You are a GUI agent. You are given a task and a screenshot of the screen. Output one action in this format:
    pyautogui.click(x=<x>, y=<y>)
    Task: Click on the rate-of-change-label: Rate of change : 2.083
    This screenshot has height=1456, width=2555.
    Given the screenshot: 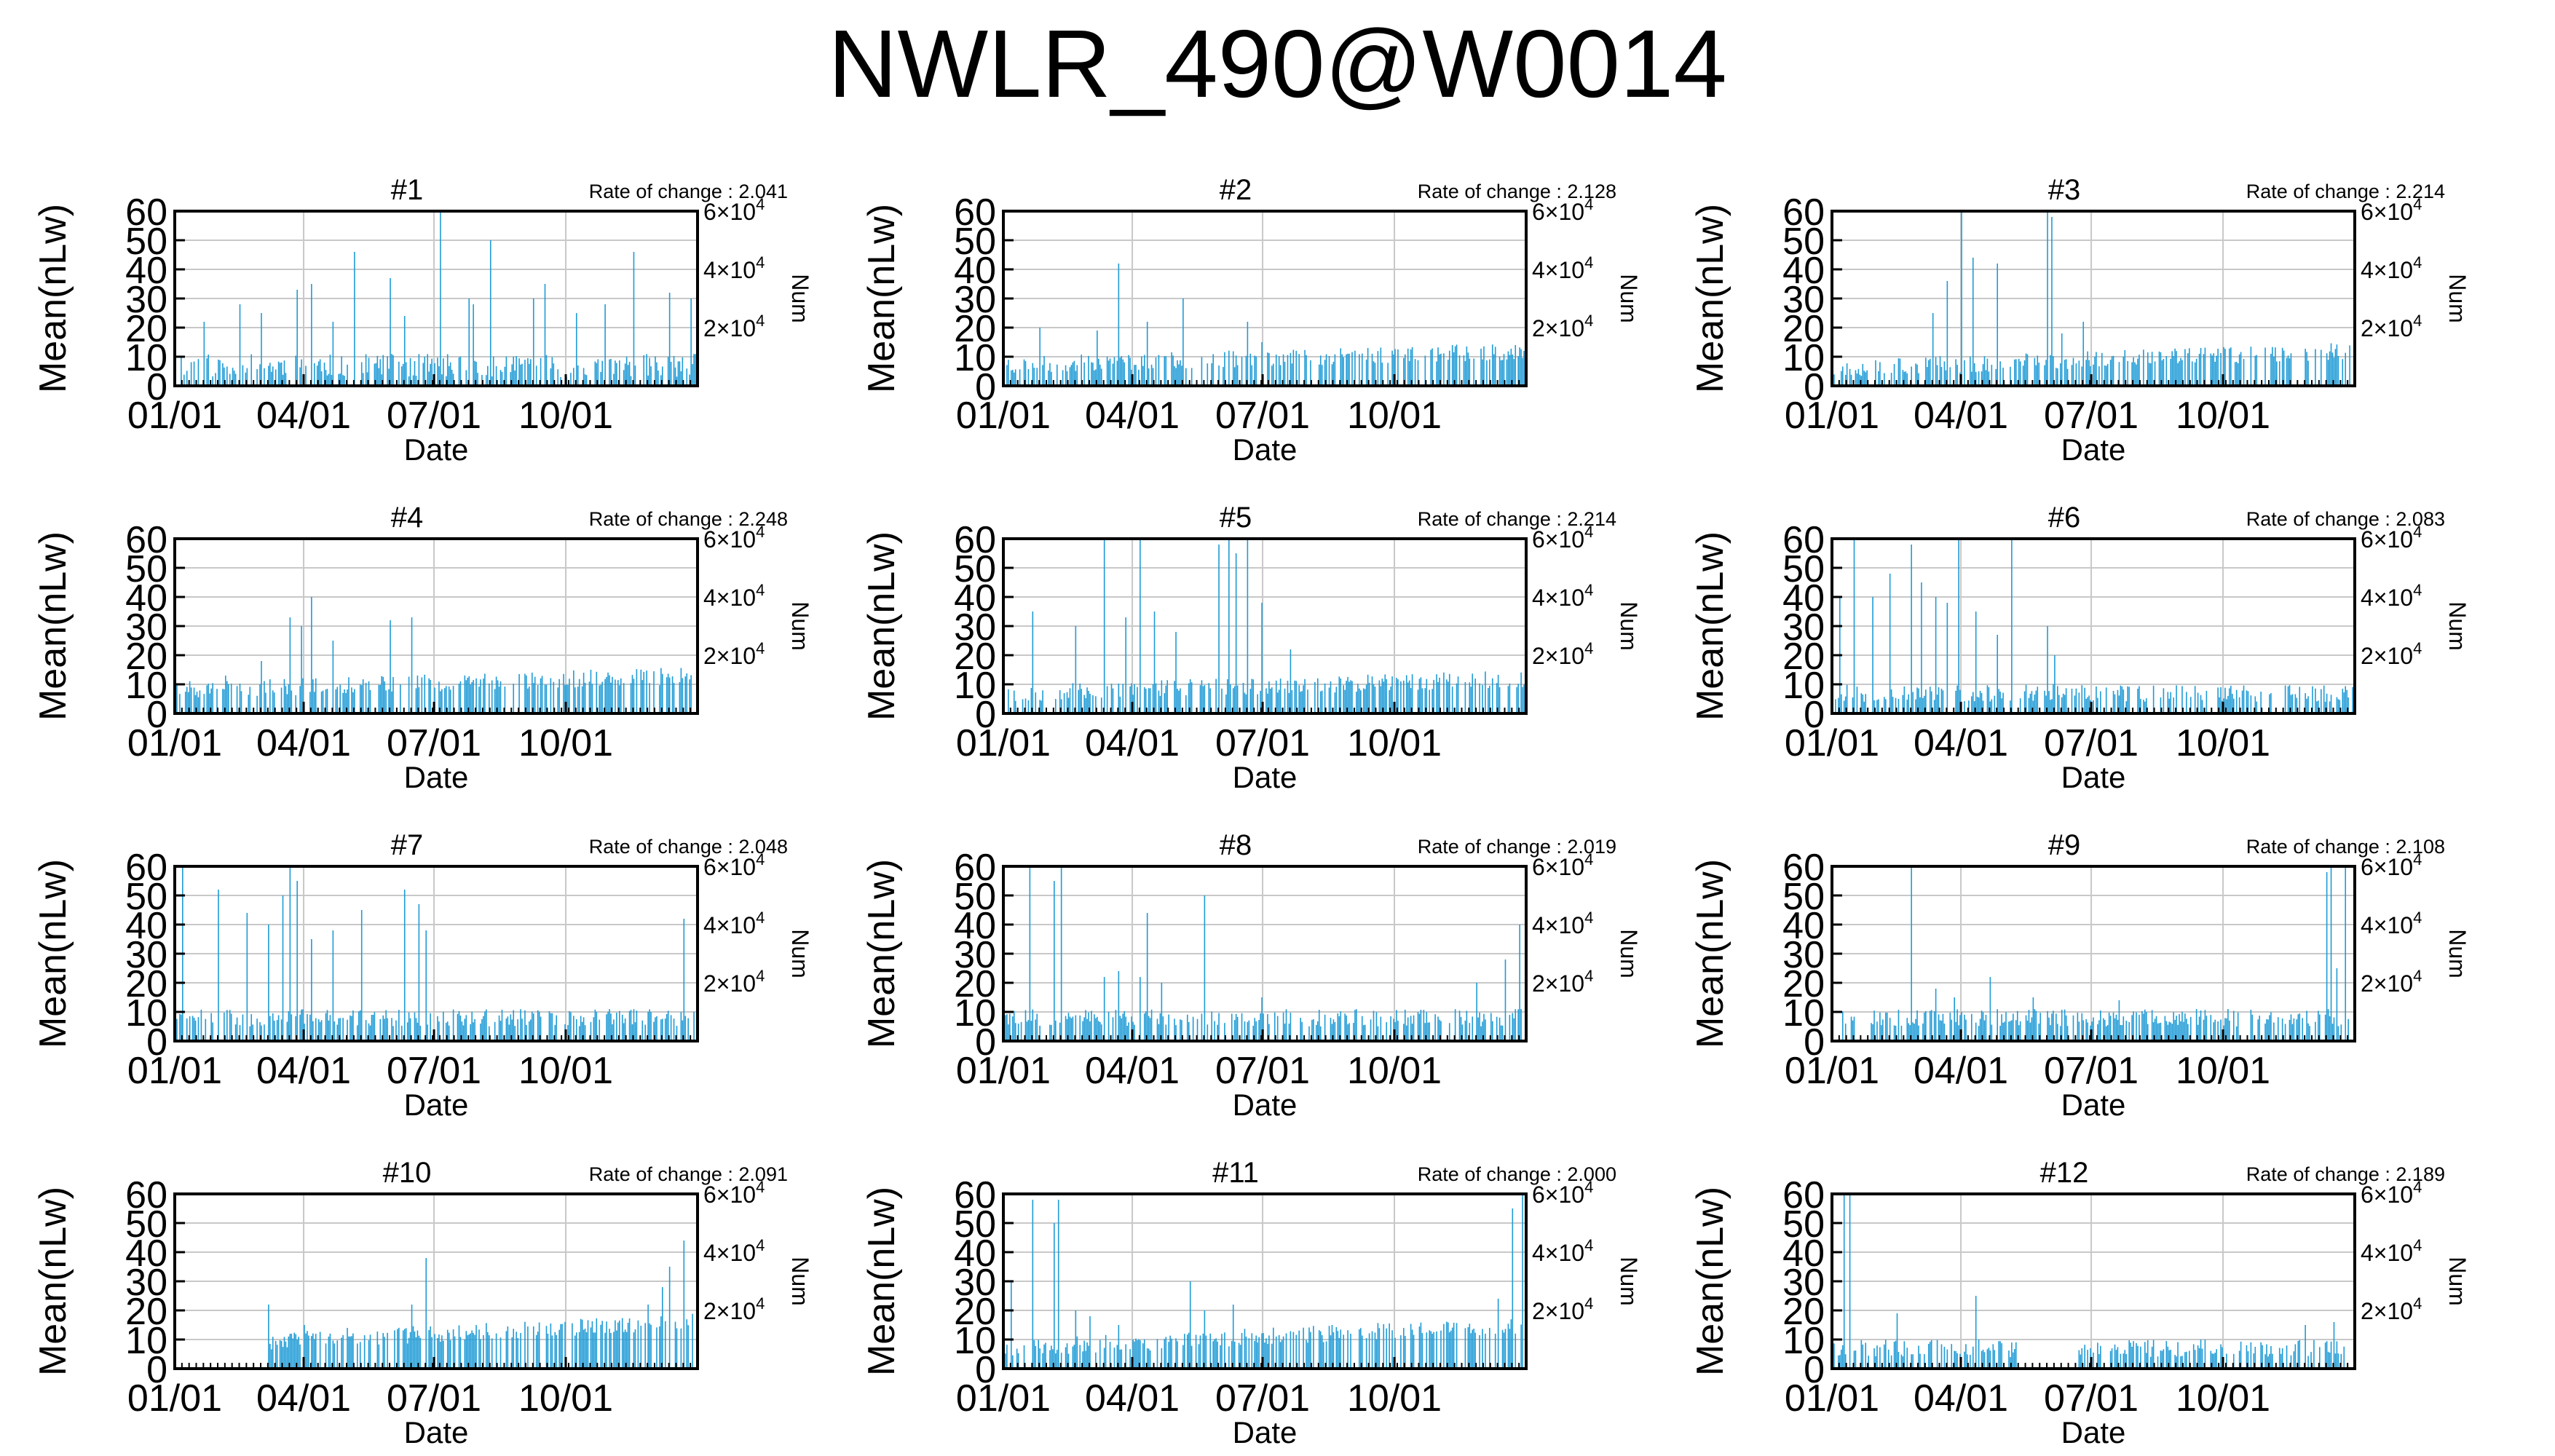 What is the action you would take?
    pyautogui.click(x=2345, y=519)
    